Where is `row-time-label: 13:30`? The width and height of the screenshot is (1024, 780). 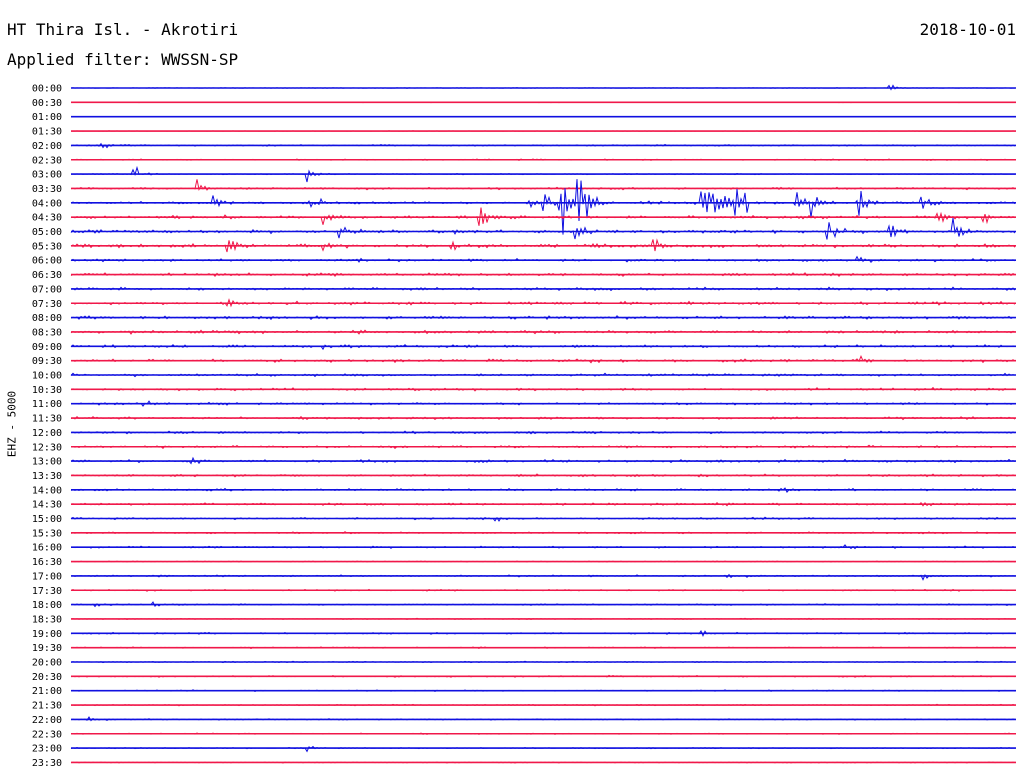
row-time-label: 13:30 is located at coordinates (47, 476).